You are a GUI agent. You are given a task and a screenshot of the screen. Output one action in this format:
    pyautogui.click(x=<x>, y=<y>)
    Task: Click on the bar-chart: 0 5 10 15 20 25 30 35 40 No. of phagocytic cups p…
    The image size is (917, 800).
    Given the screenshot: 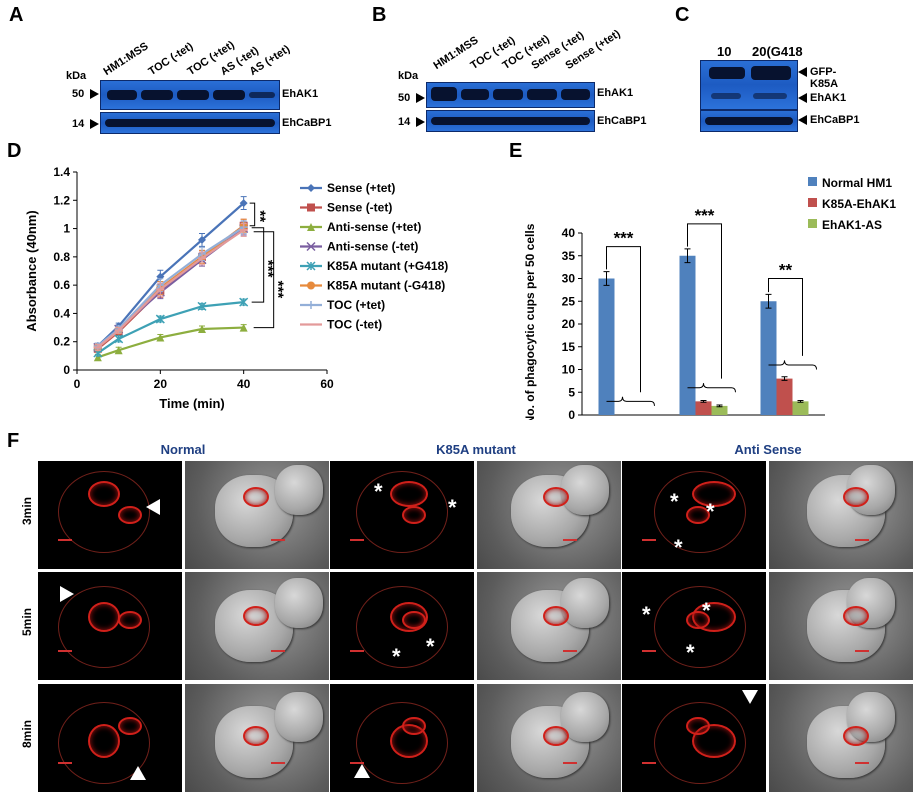 What is the action you would take?
    pyautogui.click(x=709, y=307)
    